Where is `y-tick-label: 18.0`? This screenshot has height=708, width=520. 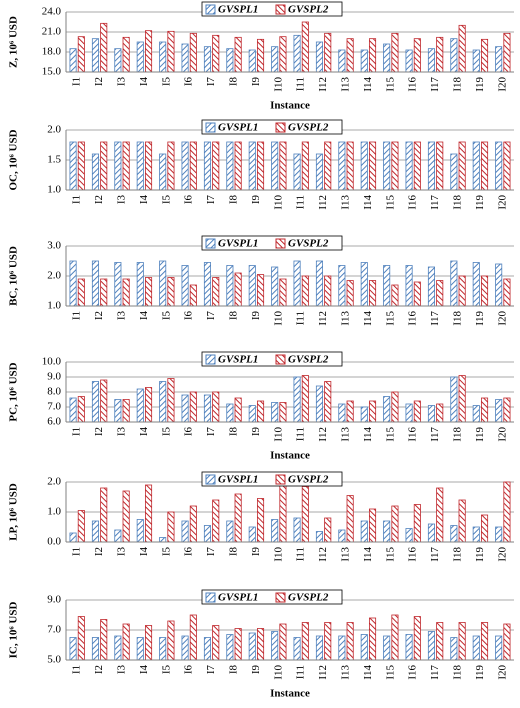 y-tick-label: 18.0 is located at coordinates (52, 52).